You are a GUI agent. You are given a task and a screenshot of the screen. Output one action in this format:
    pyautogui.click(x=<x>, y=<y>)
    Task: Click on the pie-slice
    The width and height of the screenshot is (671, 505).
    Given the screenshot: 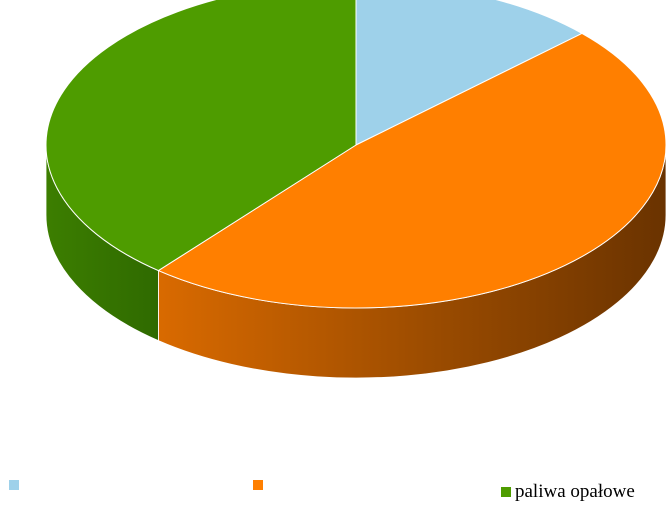 What is the action you would take?
    pyautogui.click(x=469, y=73)
    